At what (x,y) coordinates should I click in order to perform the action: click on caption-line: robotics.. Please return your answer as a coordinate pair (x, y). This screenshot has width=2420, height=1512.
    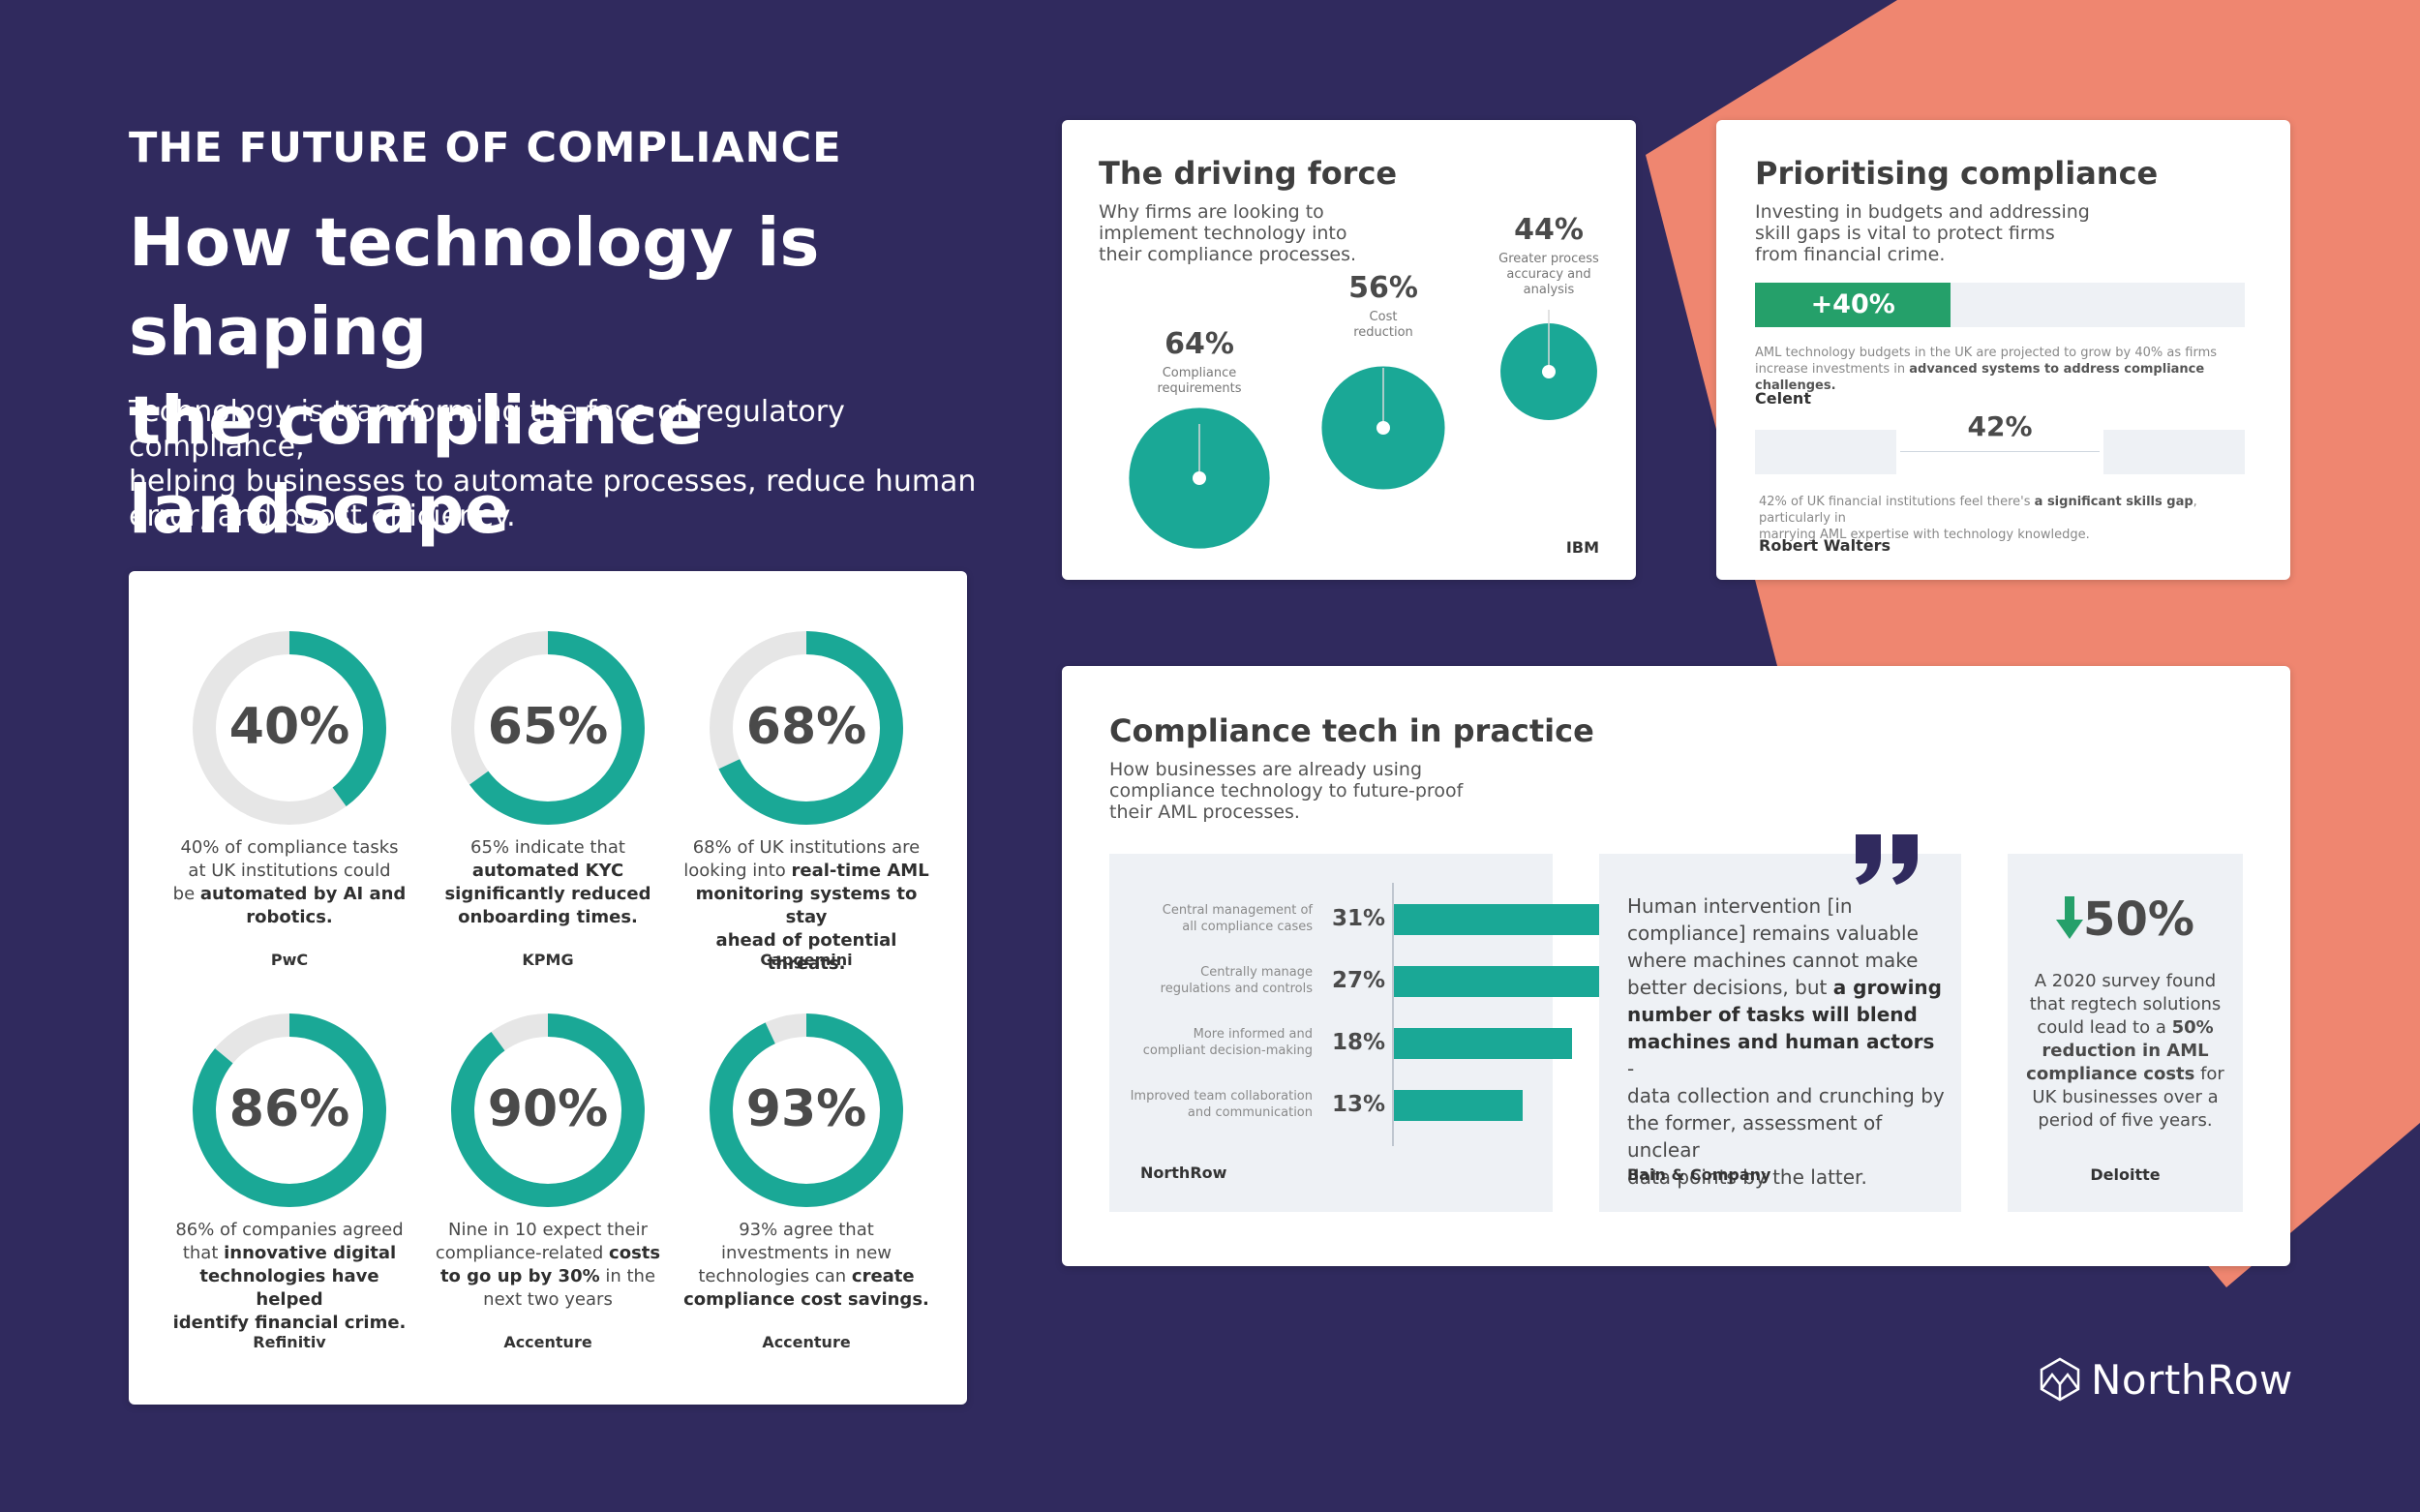
    Looking at the image, I should click on (289, 917).